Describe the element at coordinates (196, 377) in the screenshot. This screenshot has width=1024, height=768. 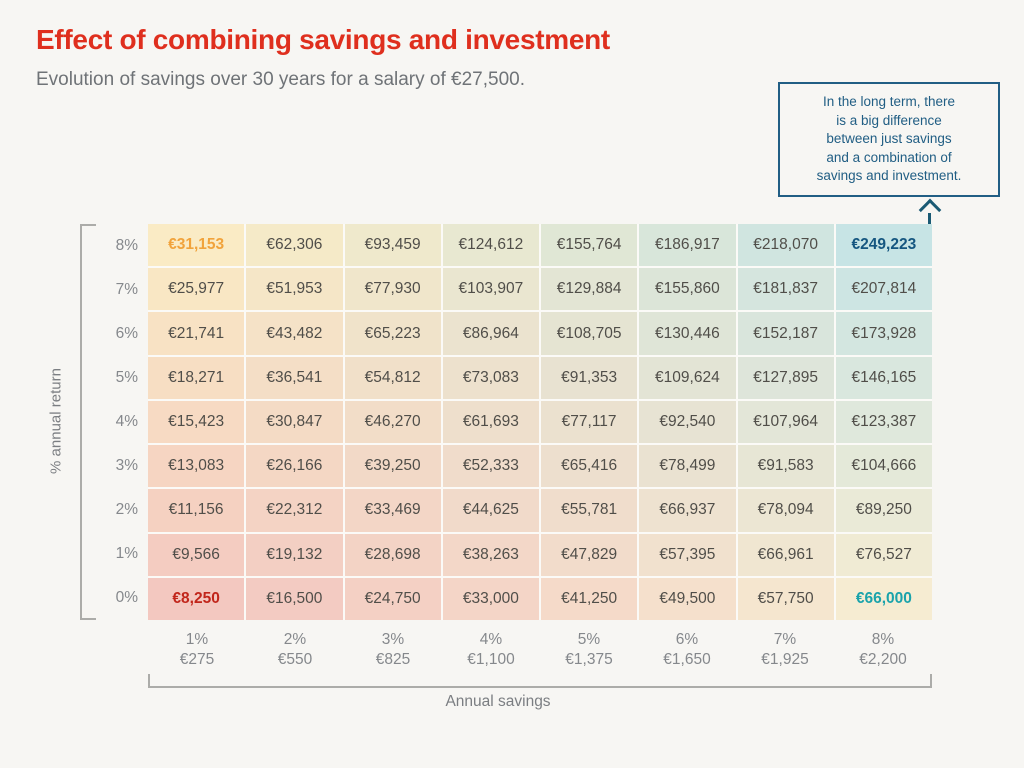
I see `table-cell: €18,271` at that location.